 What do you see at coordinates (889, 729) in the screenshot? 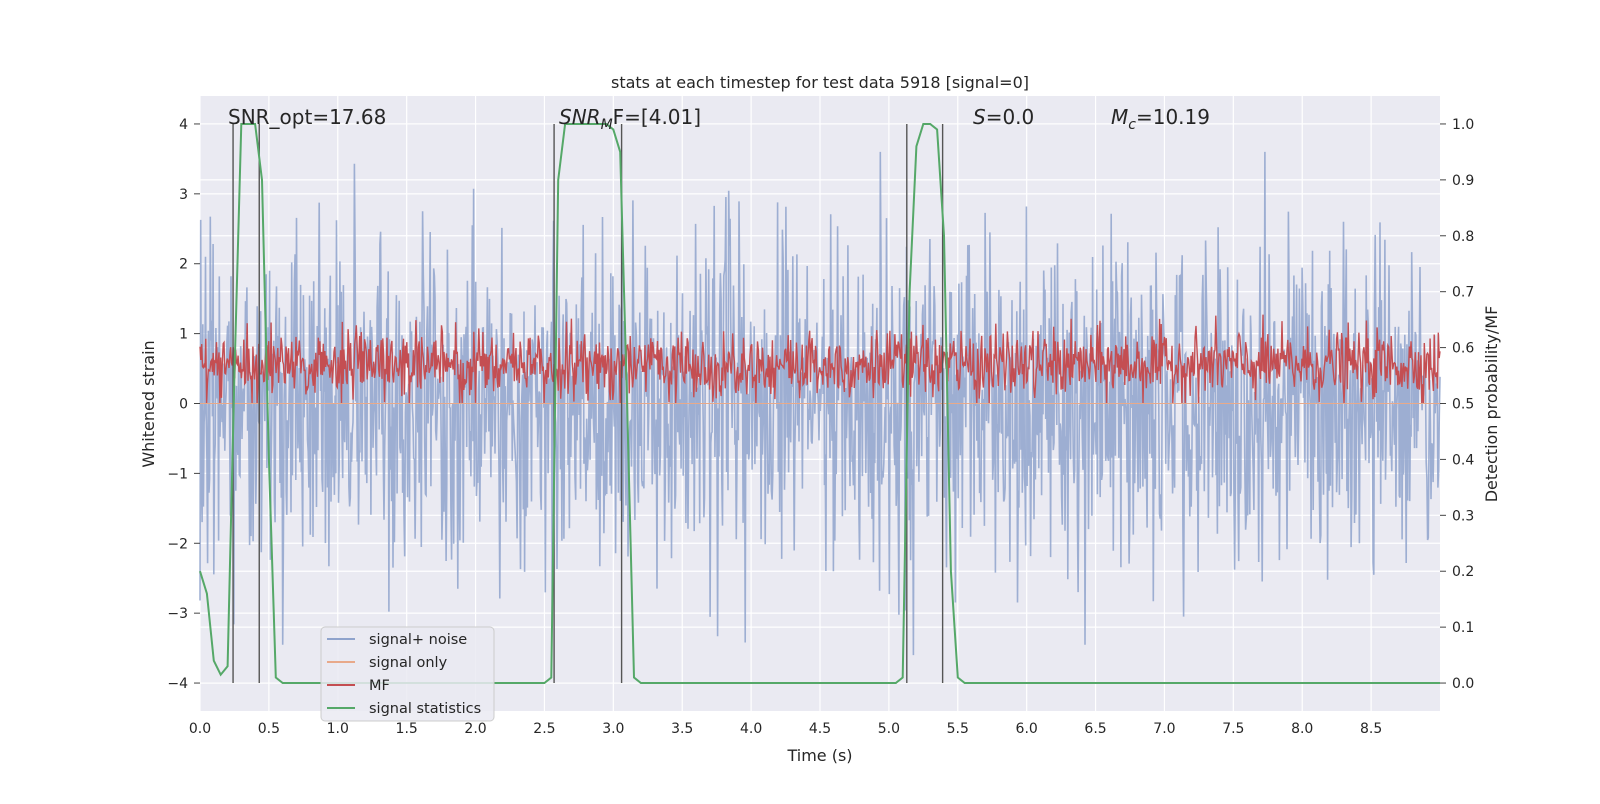
I see `x-tick-label: 5.0` at bounding box center [889, 729].